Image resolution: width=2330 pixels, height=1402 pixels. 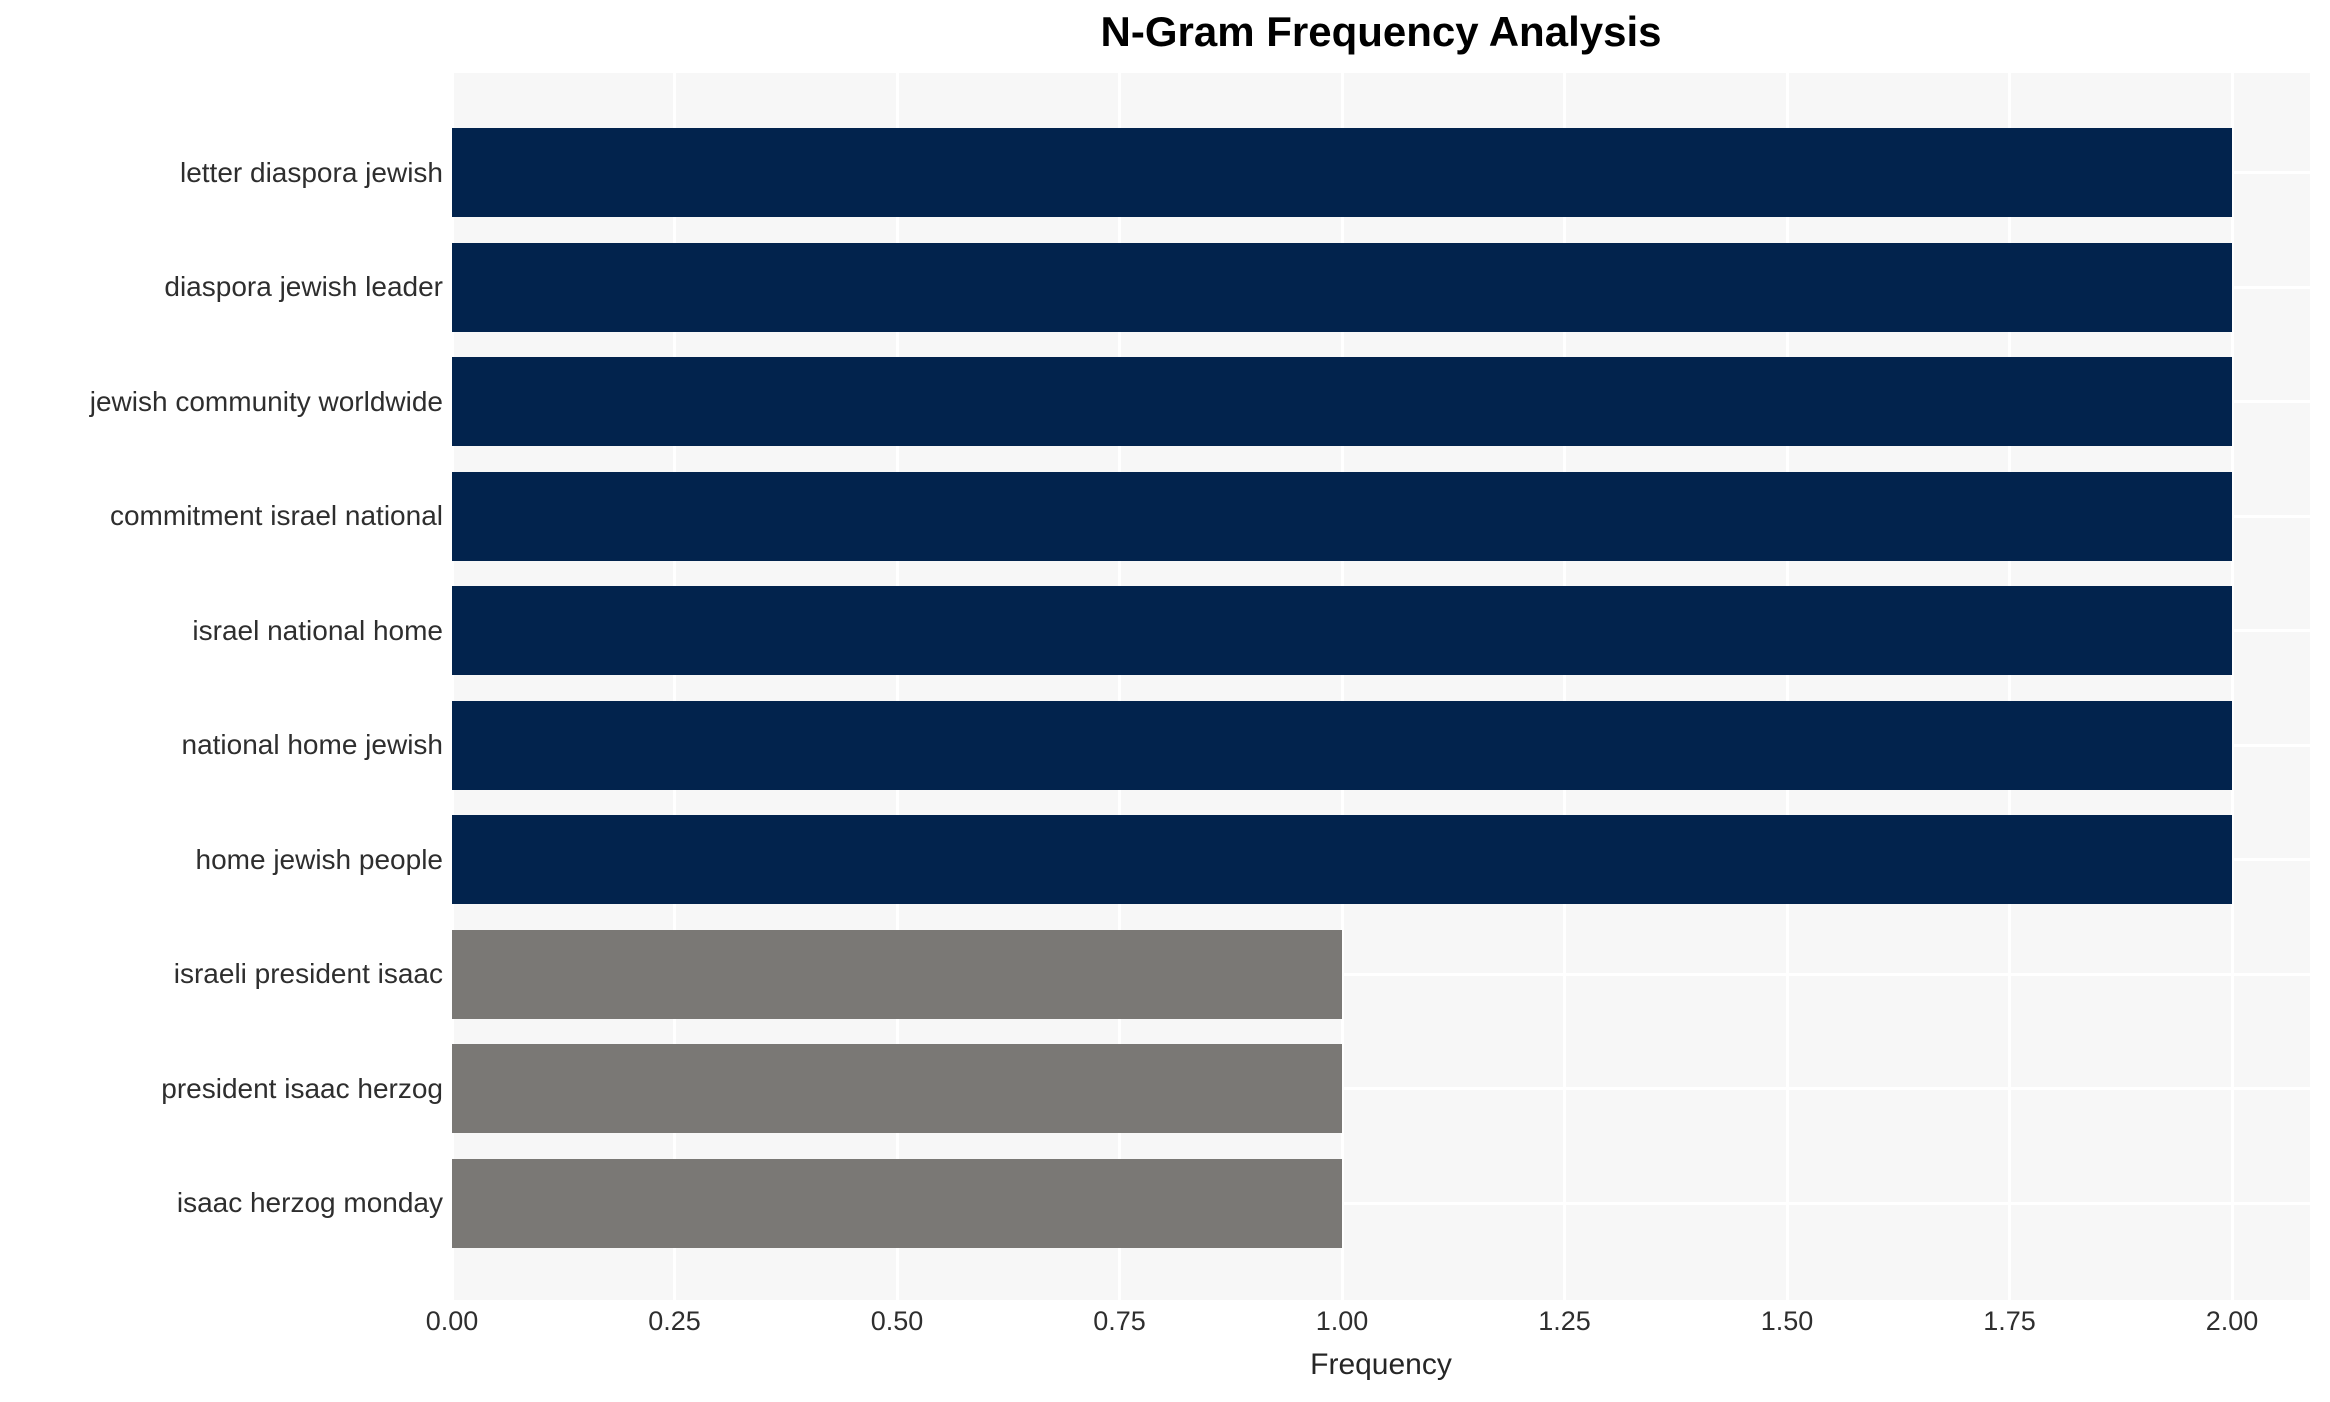 I want to click on x-tick-label: 1.25, so click(x=1564, y=1321).